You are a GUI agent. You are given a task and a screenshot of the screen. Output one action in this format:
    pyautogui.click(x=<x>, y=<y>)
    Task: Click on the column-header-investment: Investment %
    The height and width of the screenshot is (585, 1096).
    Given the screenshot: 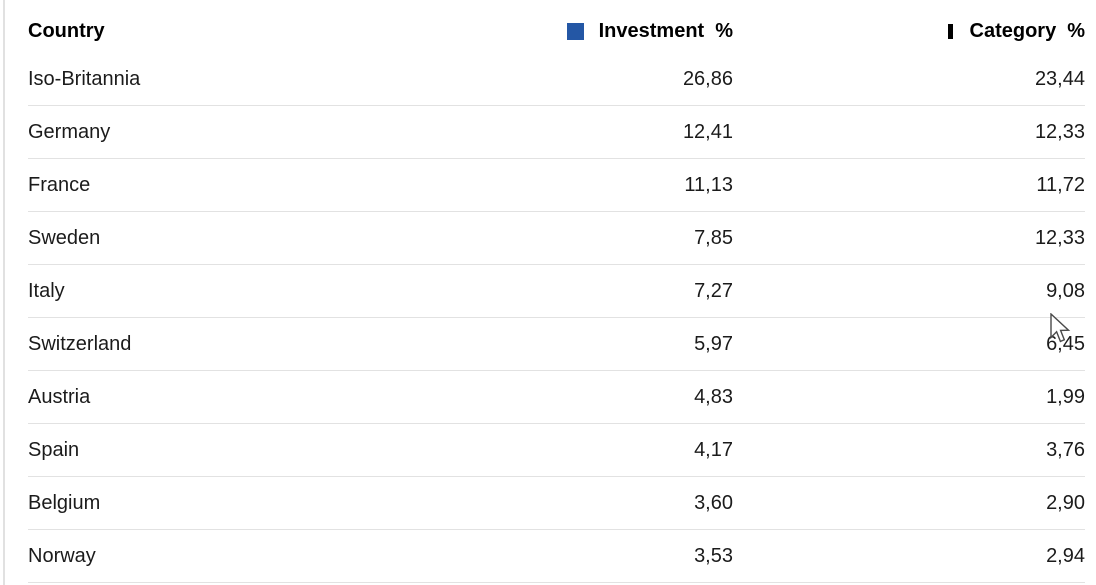 What is the action you would take?
    pyautogui.click(x=590, y=31)
    